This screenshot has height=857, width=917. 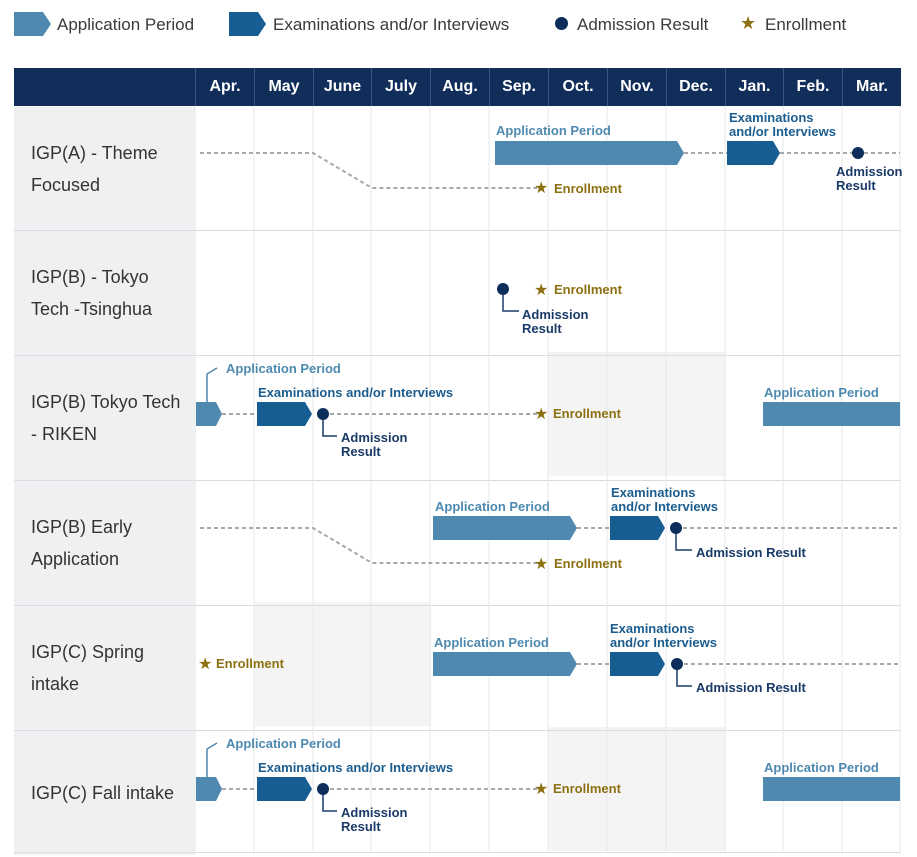 I want to click on legend-result-label: Admission Result, so click(x=643, y=24).